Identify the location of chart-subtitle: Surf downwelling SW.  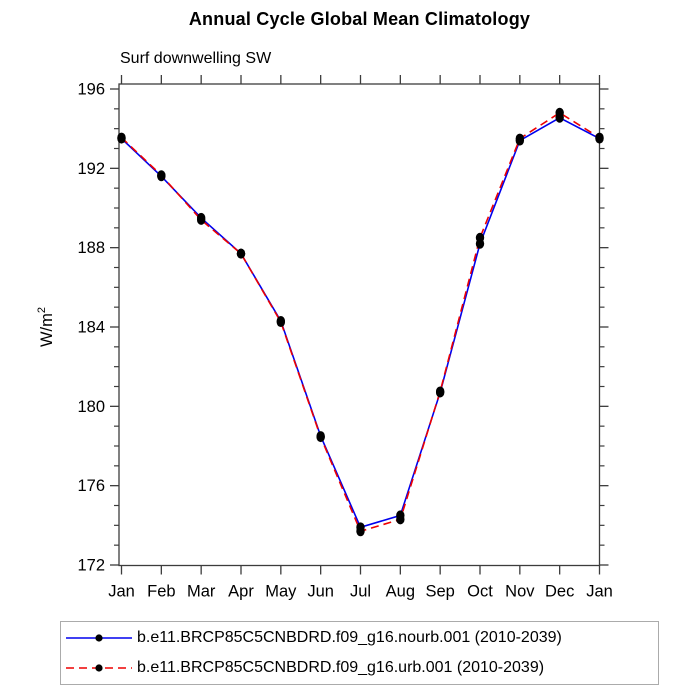
(196, 58).